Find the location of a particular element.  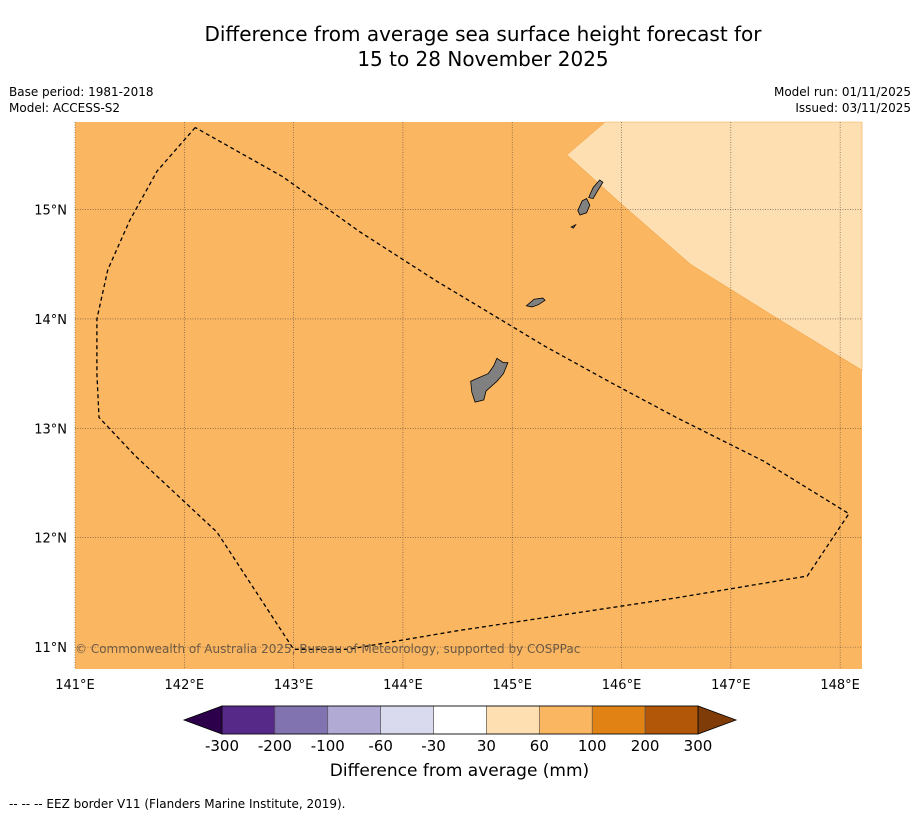

meta-right: Model run: 01/11/2025 Issued: 03/11/2025 is located at coordinates (842, 100).